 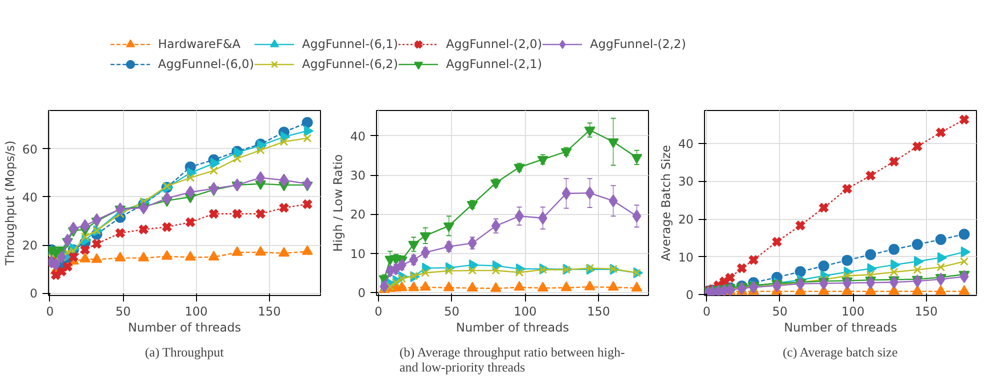 What do you see at coordinates (199, 44) in the screenshot?
I see `legend-label: HardwareF&A` at bounding box center [199, 44].